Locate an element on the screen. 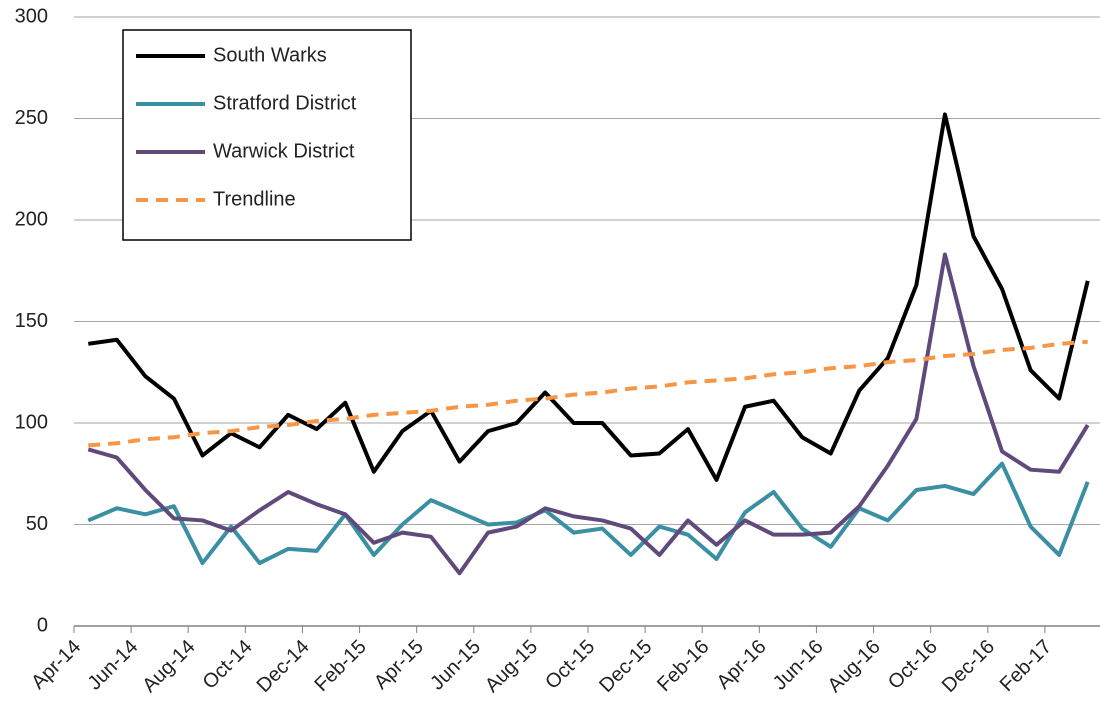 Image resolution: width=1100 pixels, height=727 pixels. x-tick-label: Oct-15 is located at coordinates (570, 665).